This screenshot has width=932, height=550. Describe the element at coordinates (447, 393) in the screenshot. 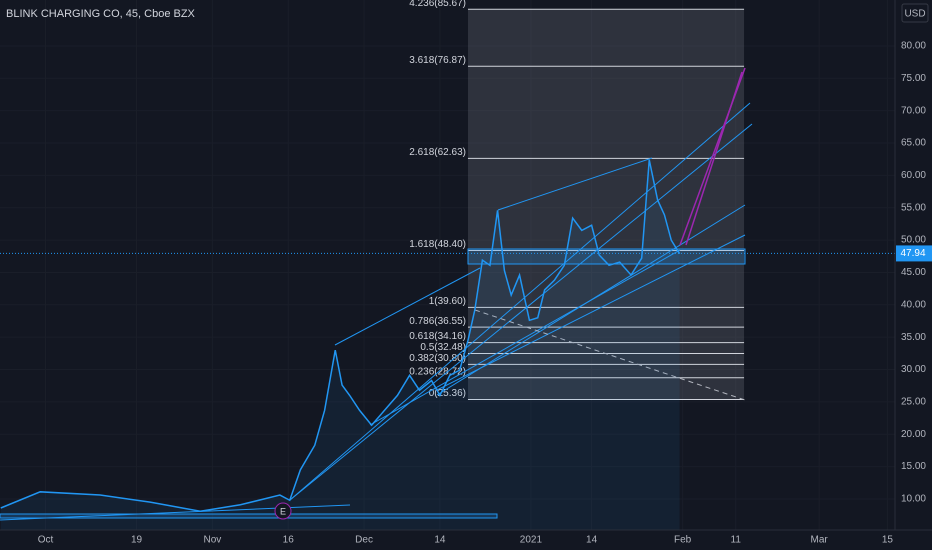

I see `fib-label: 0(25.36)` at that location.